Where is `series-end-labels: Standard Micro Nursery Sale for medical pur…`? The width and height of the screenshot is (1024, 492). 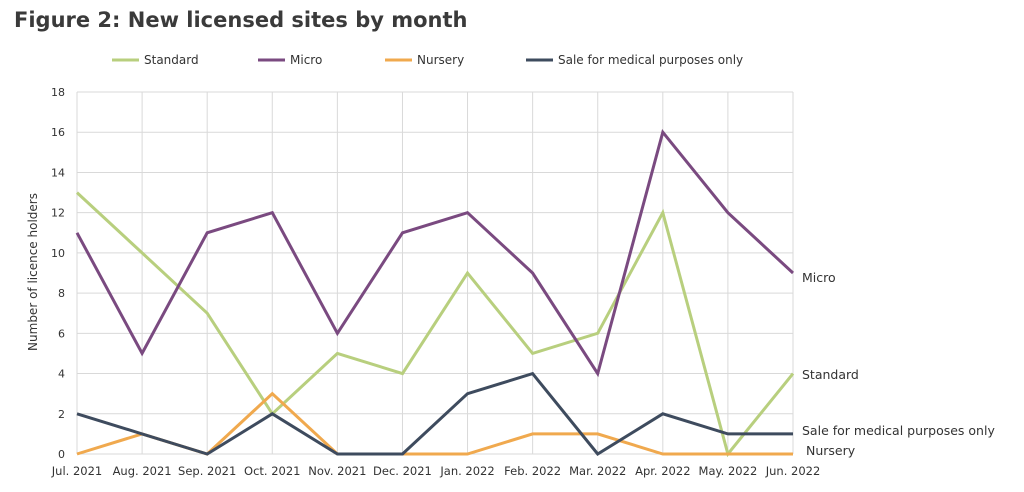 series-end-labels: Standard Micro Nursery Sale for medical pur… is located at coordinates (898, 364).